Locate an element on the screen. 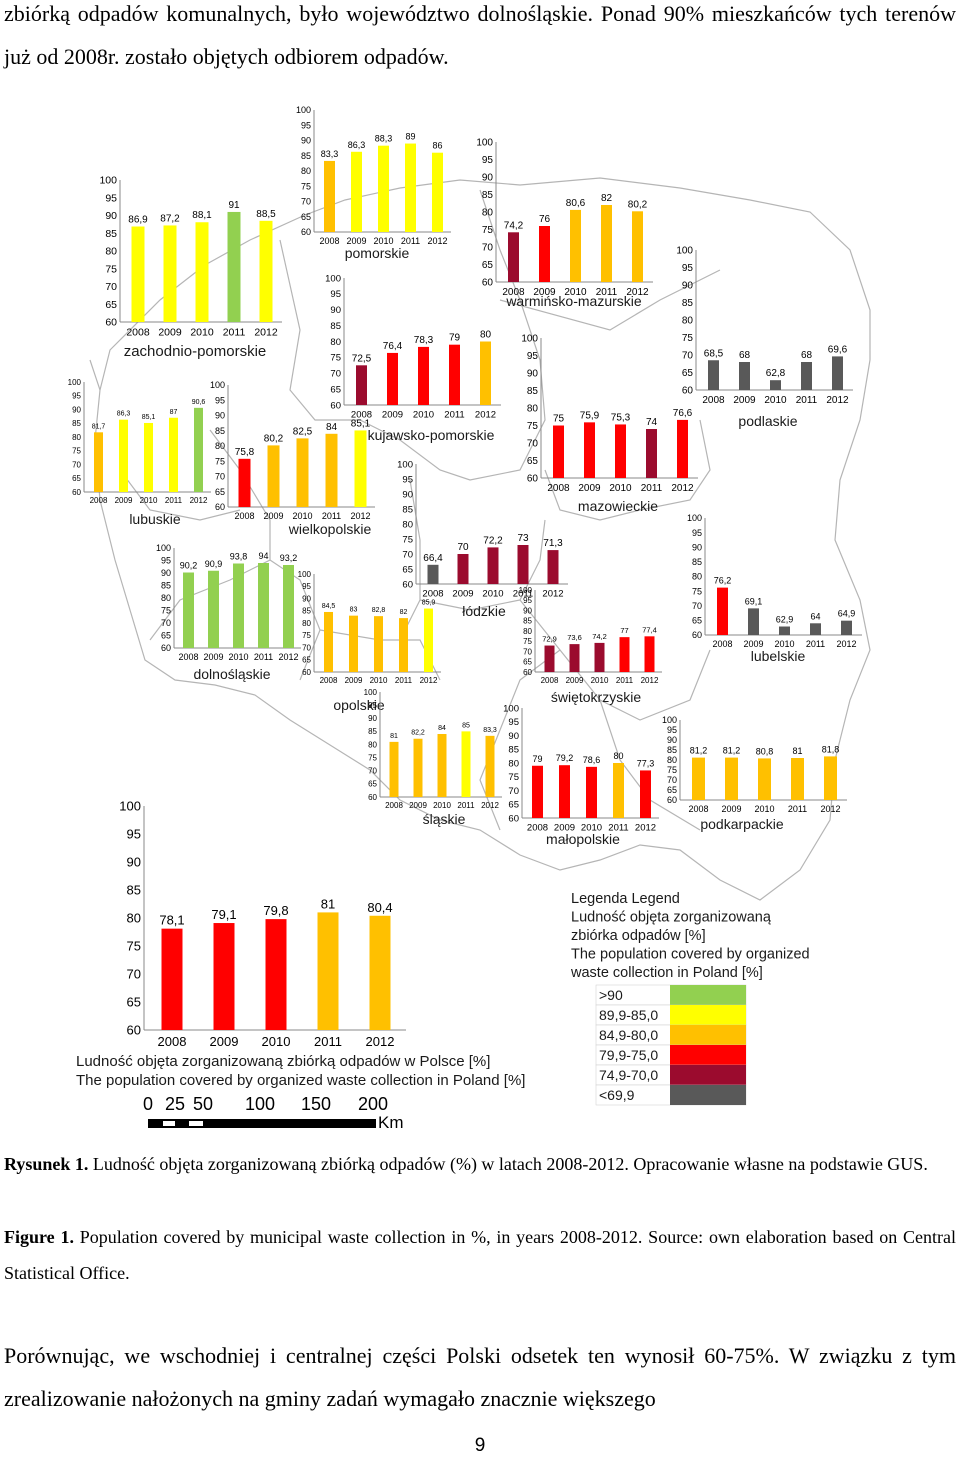 This screenshot has width=960, height=1460. region-label: lubuskie is located at coordinates (155, 519).